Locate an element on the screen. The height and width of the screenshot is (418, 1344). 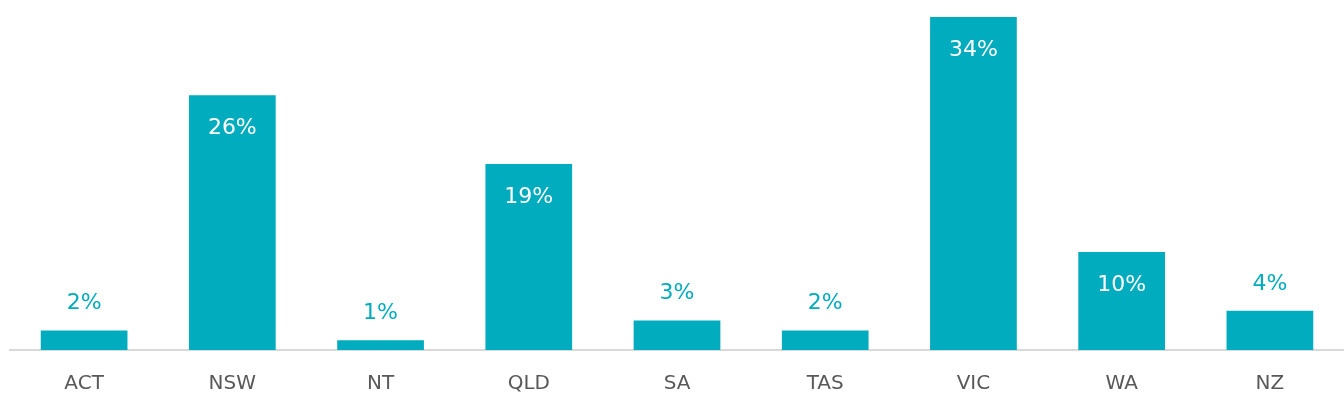
data-label: 26% is located at coordinates (232, 127).